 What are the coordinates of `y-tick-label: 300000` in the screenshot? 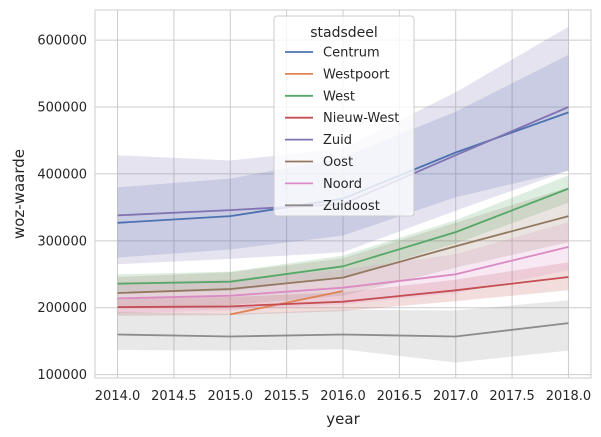 It's located at (62, 241).